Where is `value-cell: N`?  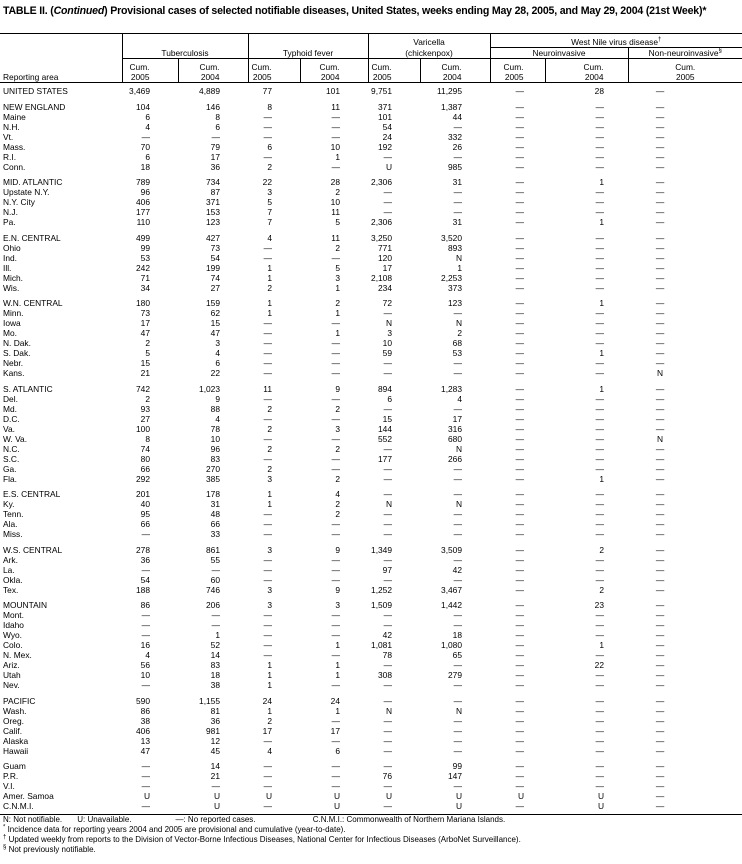 value-cell: N is located at coordinates (458, 448).